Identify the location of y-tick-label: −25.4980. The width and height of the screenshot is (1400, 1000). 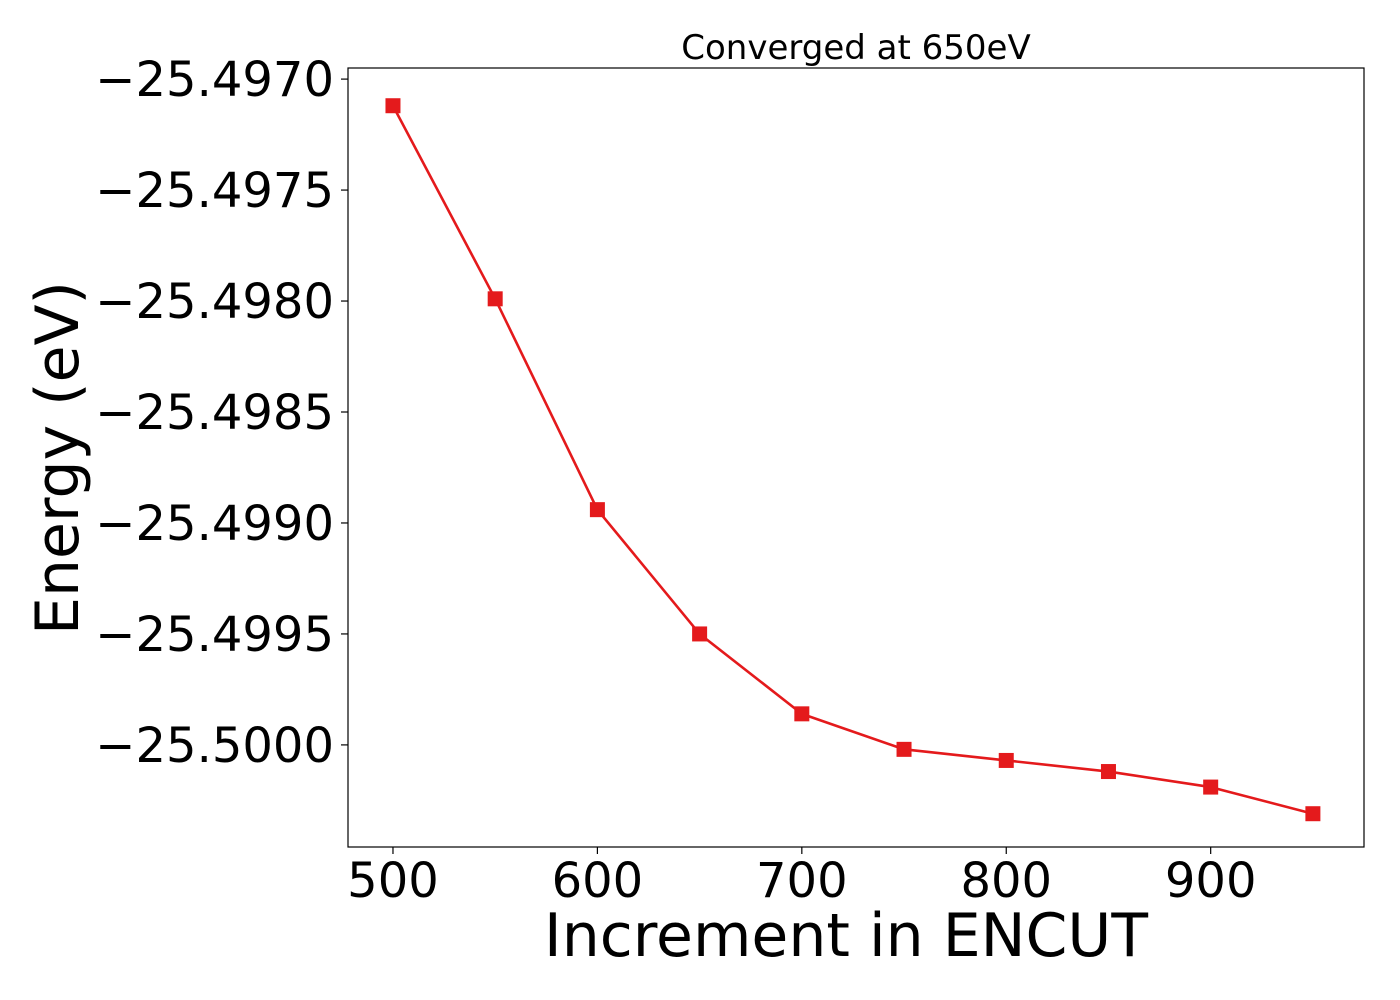
(214, 302).